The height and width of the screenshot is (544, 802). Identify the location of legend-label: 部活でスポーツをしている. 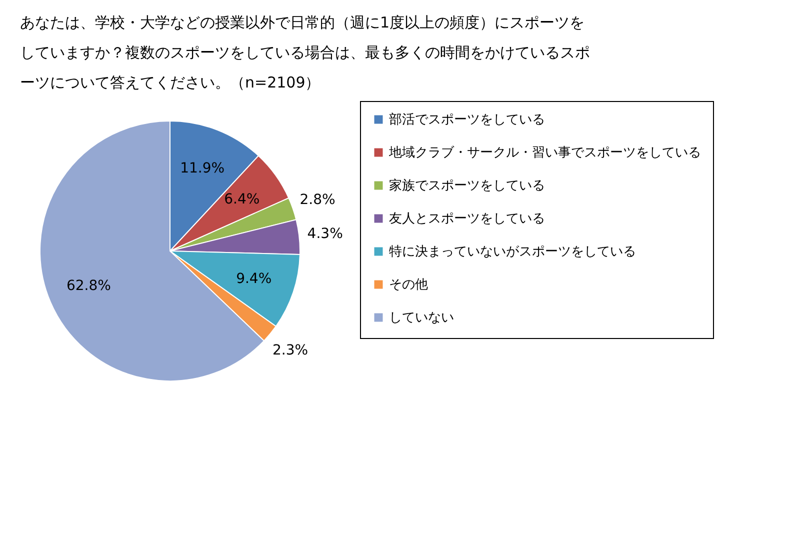
(467, 120).